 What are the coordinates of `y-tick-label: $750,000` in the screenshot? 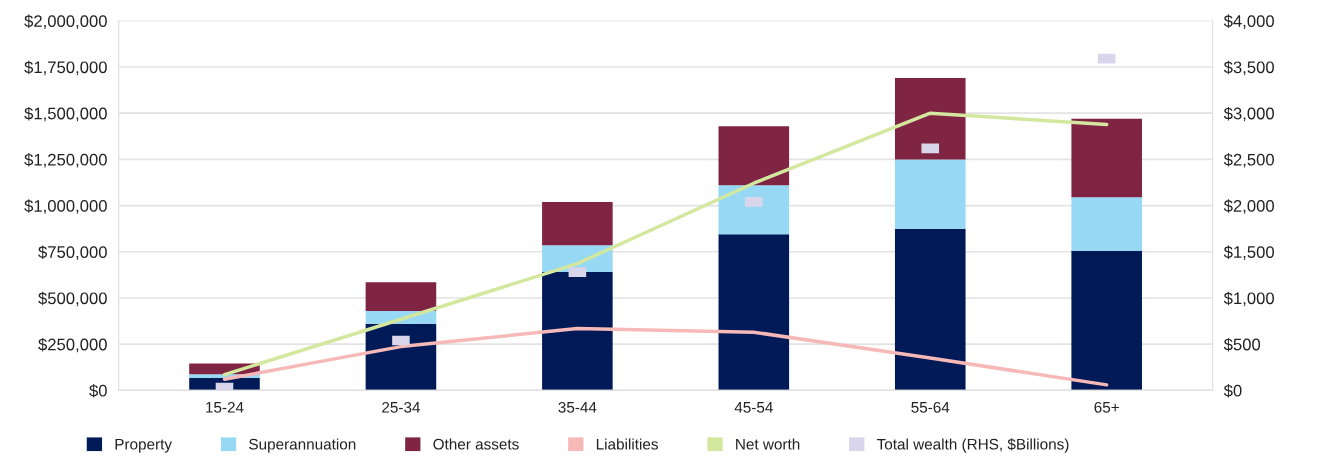 It's located at (72, 252).